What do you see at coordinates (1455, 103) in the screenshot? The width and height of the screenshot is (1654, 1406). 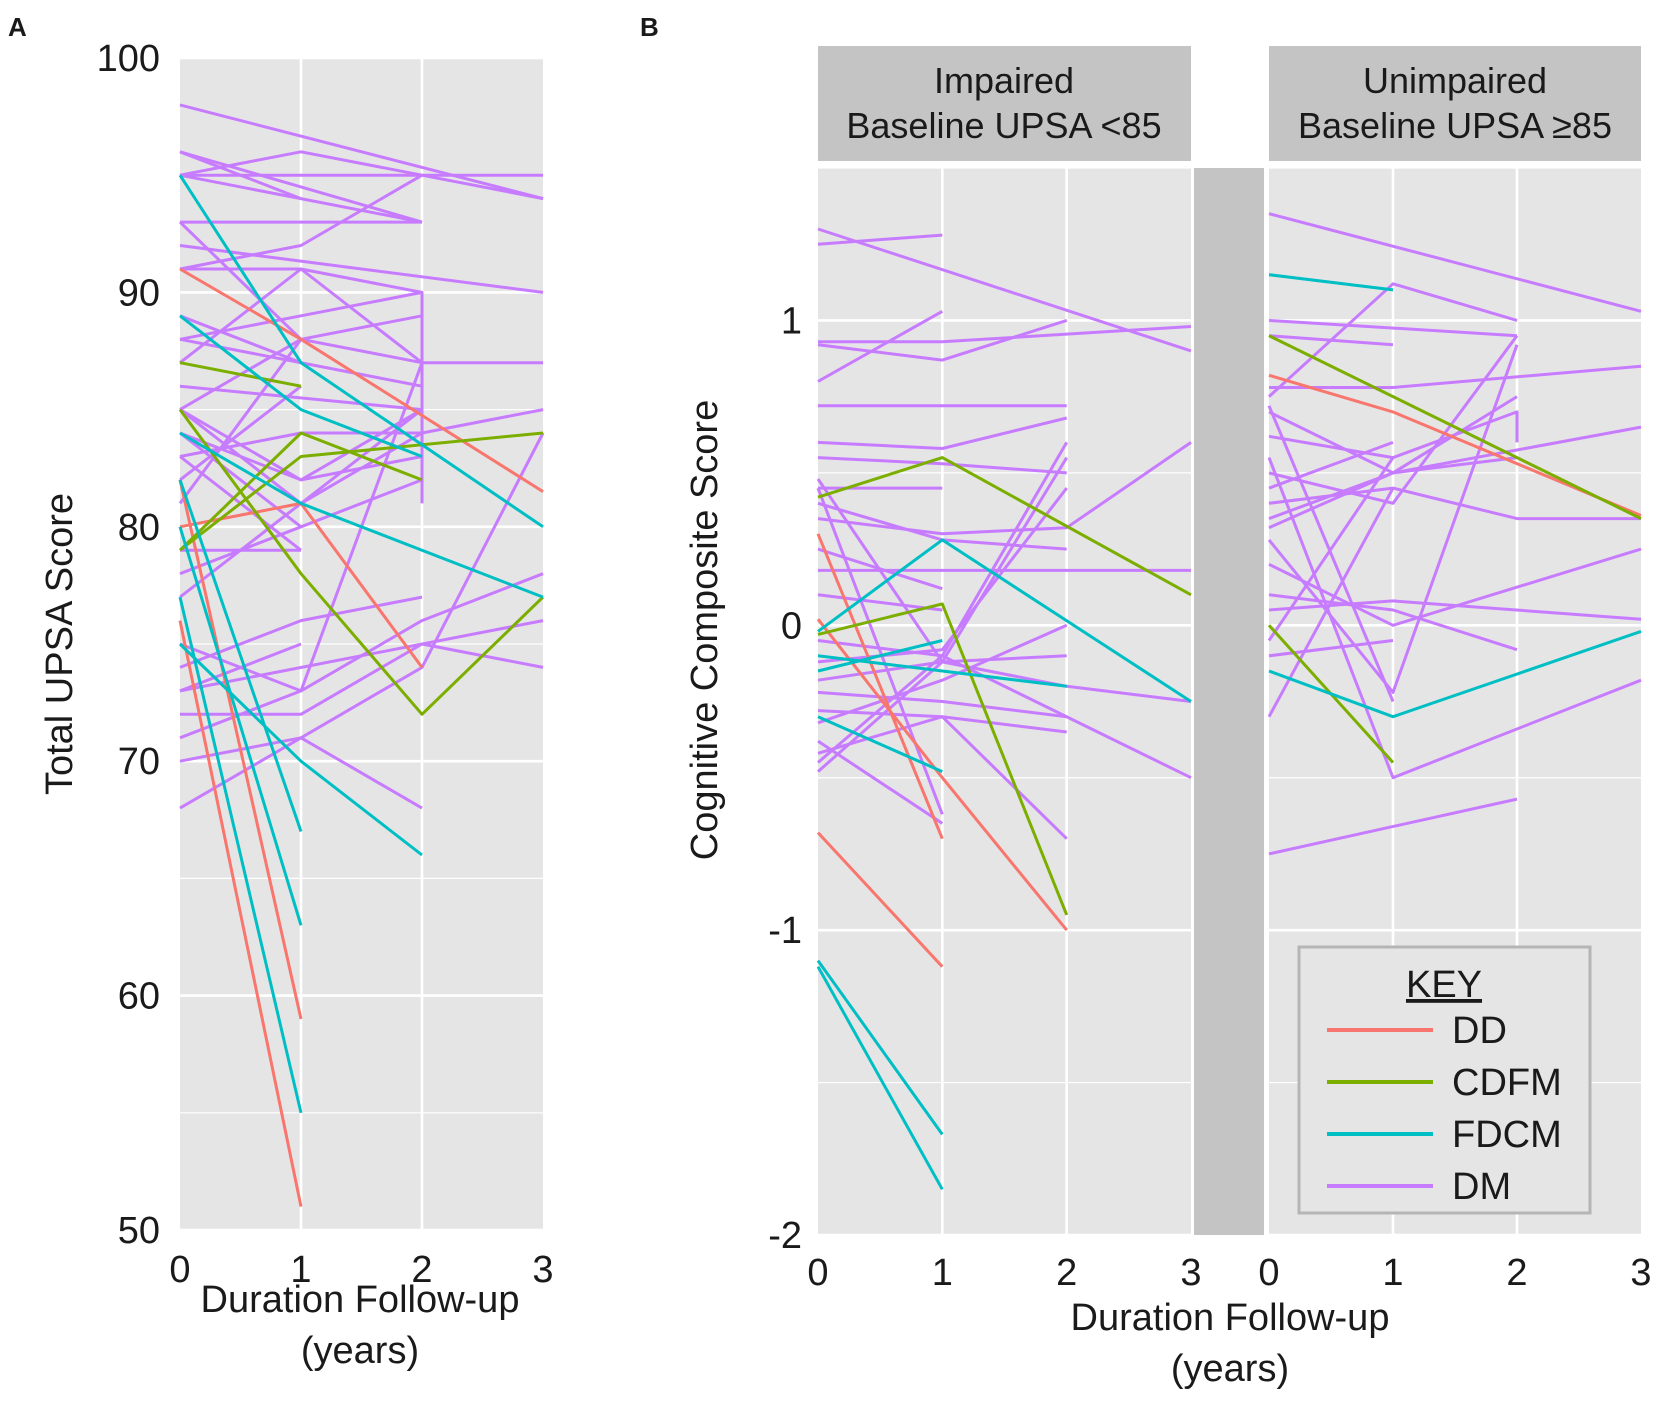 I see `facet-strip-unimpaired` at bounding box center [1455, 103].